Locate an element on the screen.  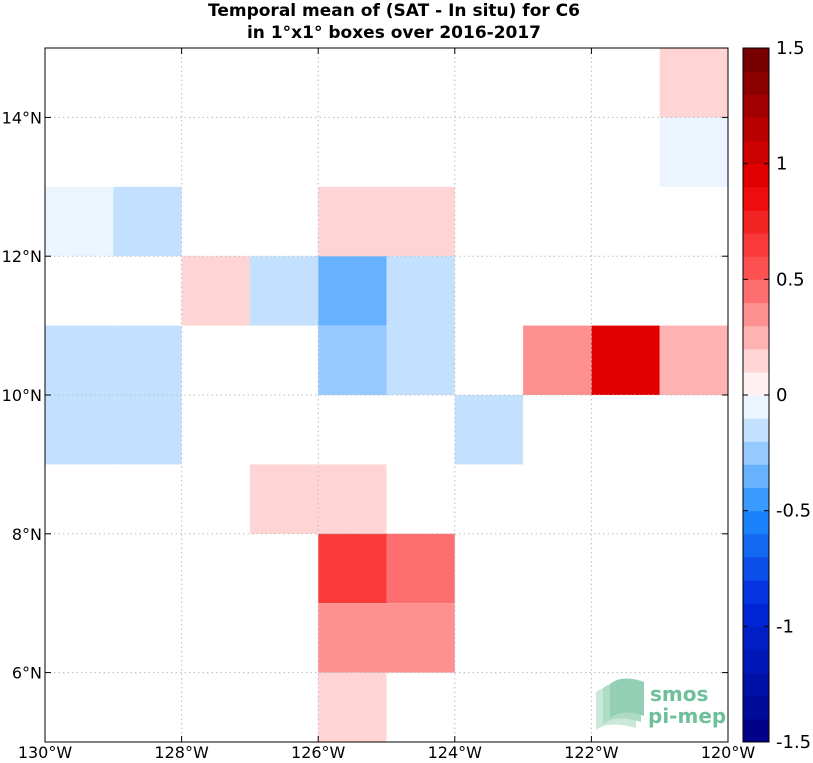
y-tick-label: 8°N is located at coordinates (27, 534).